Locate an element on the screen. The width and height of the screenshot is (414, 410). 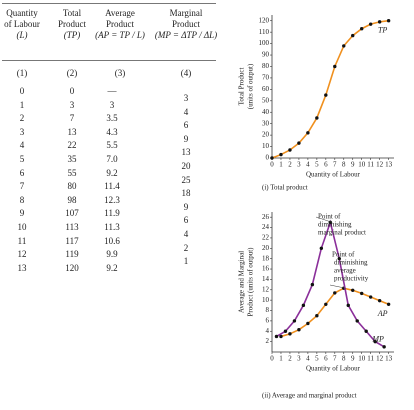
column-header: of Labour is located at coordinates (22, 24).